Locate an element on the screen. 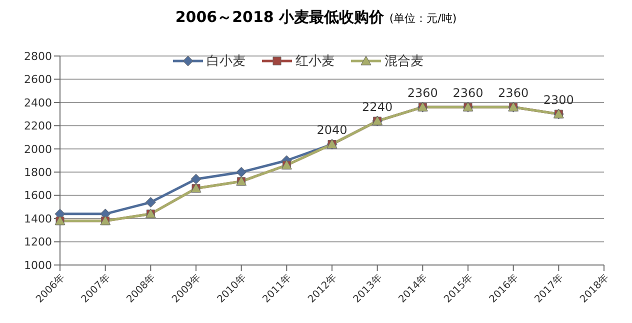 The width and height of the screenshot is (632, 323). legend-label: 混合麦 is located at coordinates (404, 61).